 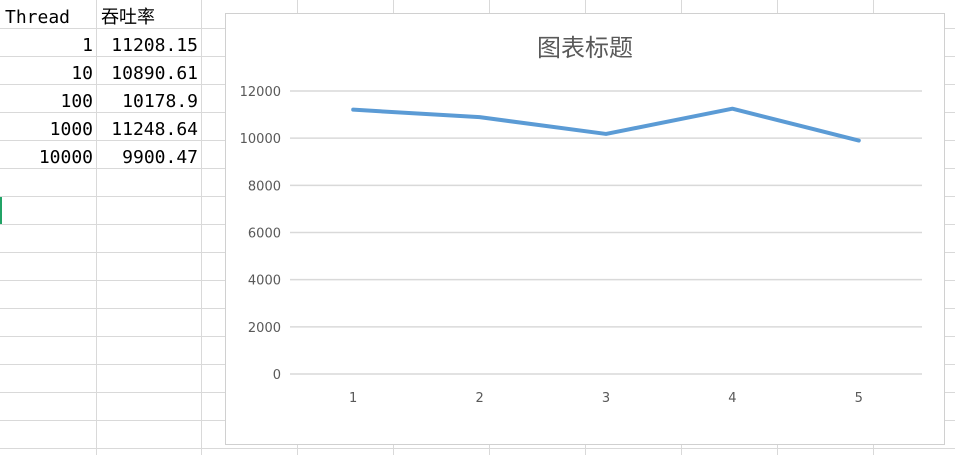 I want to click on x-tick-label: 2, so click(x=479, y=398).